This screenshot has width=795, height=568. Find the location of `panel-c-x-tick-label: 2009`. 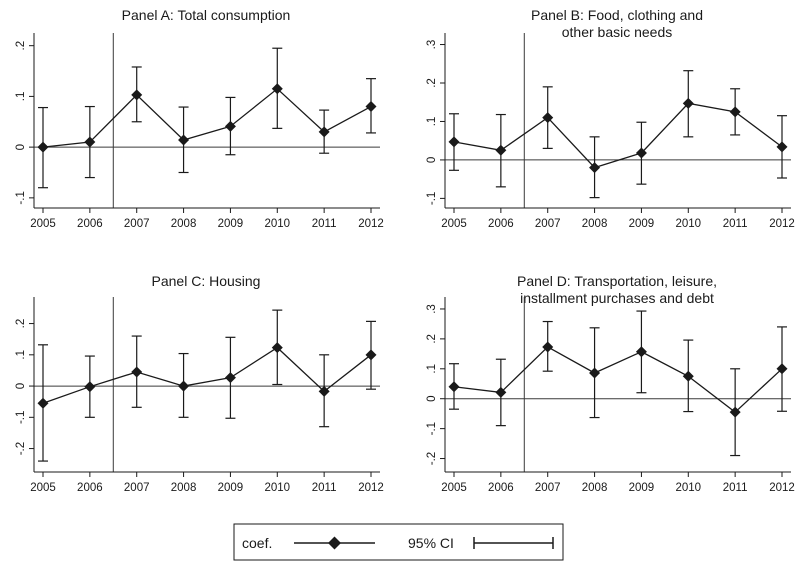

panel-c-x-tick-label: 2009 is located at coordinates (231, 488).